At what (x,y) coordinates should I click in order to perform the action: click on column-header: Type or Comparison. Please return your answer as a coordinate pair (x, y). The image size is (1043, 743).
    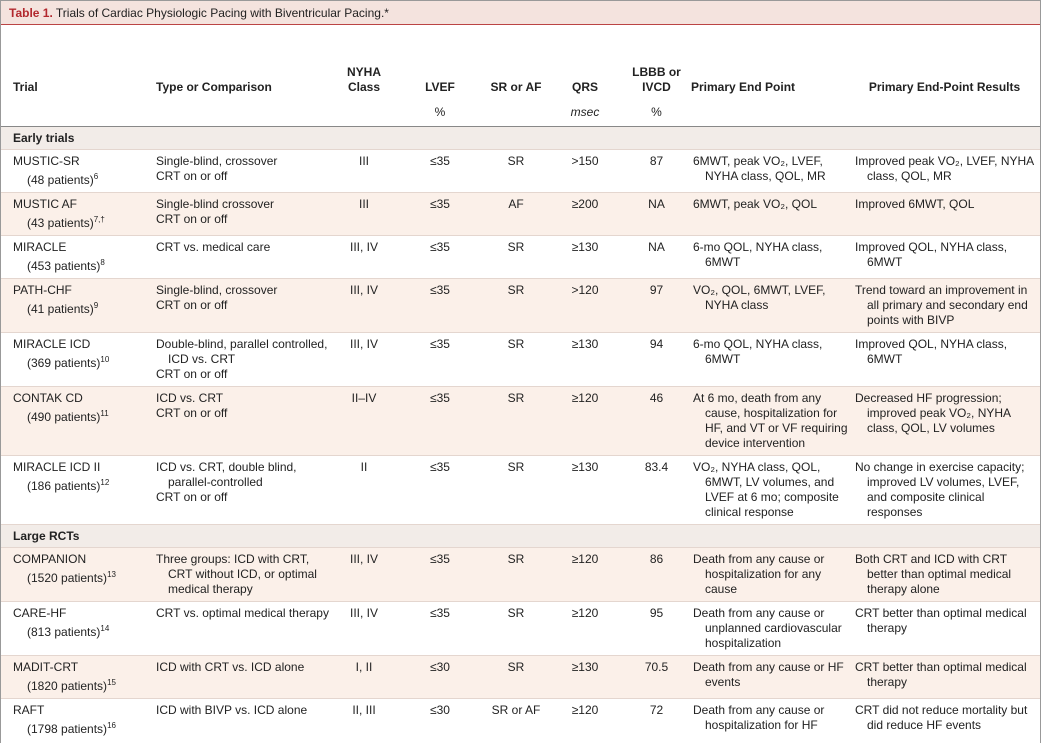
    Looking at the image, I should click on (214, 87).